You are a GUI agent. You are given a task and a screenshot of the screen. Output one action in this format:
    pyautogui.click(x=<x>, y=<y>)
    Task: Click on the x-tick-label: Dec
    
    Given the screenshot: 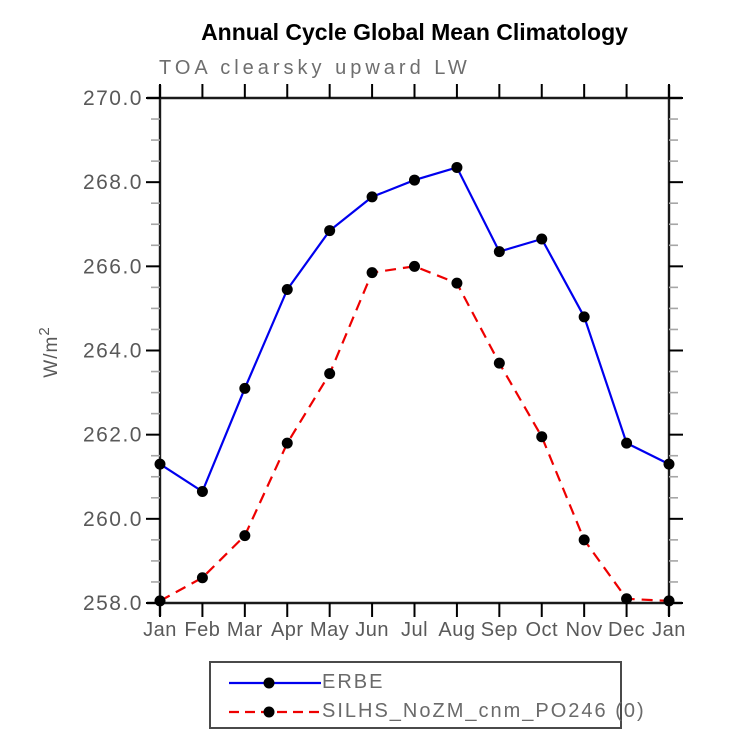 What is the action you would take?
    pyautogui.click(x=626, y=630)
    